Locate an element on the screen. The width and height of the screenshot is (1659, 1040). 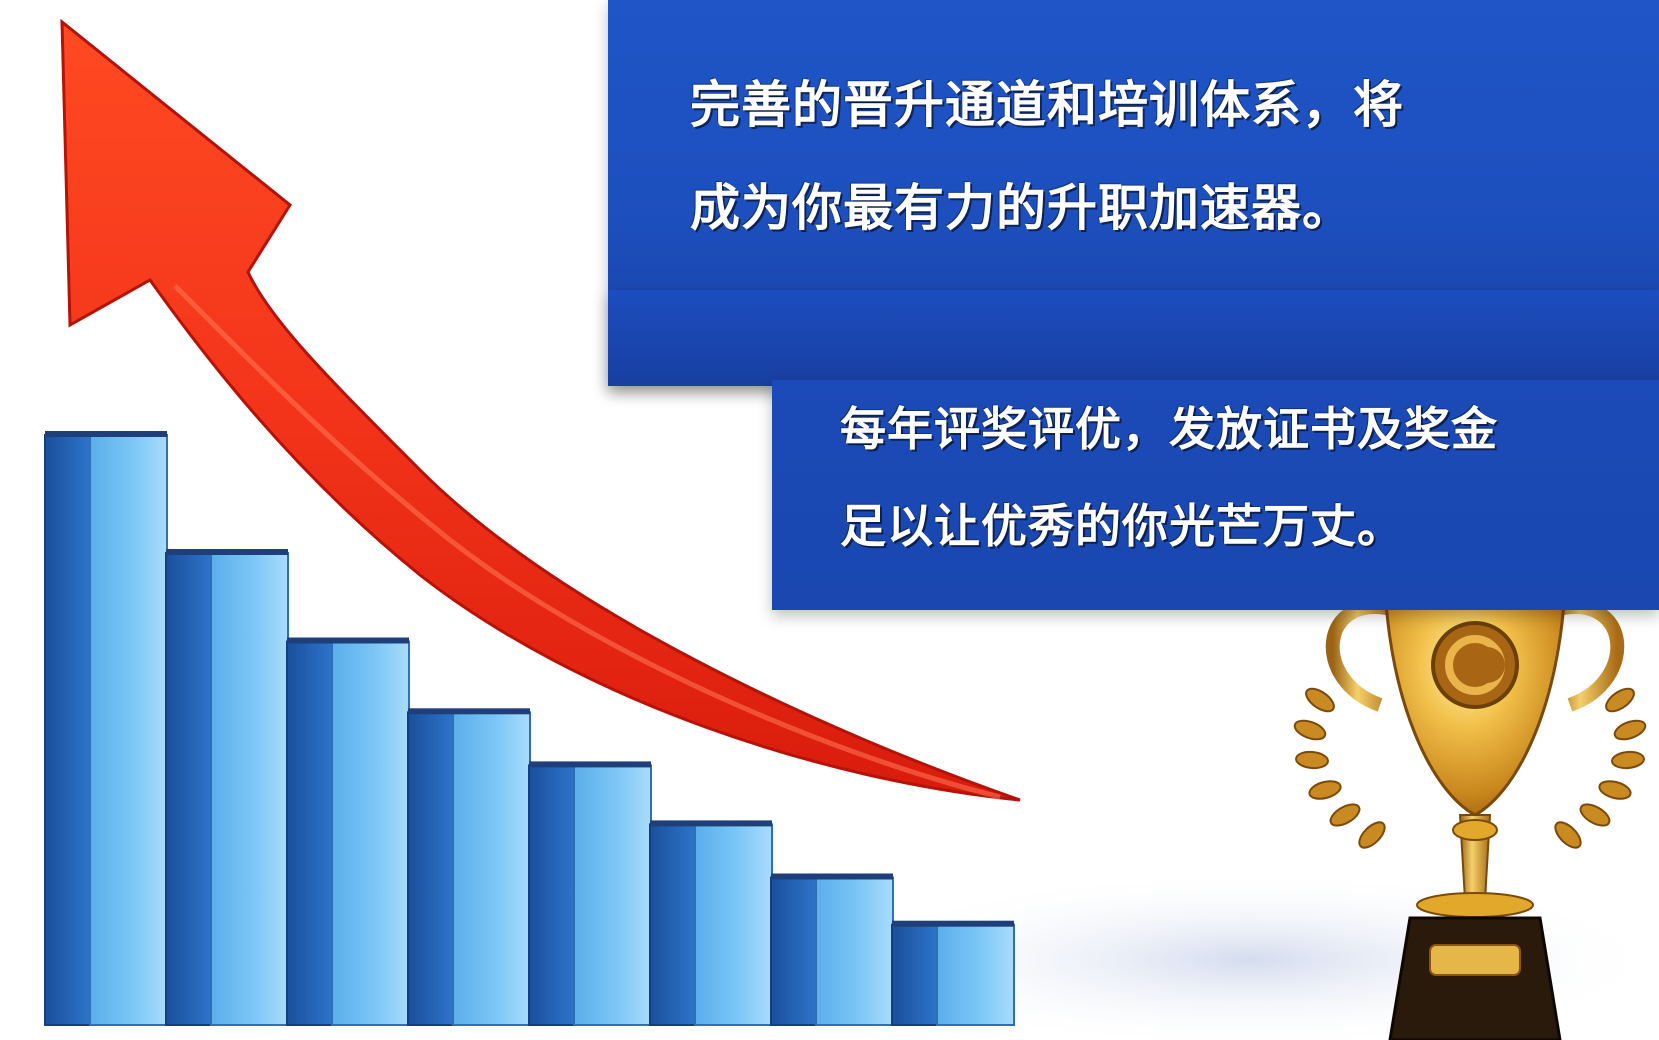
bottom-panel-line-1: 每年评奖评优，发放证书及奖金 is located at coordinates (1169, 429).